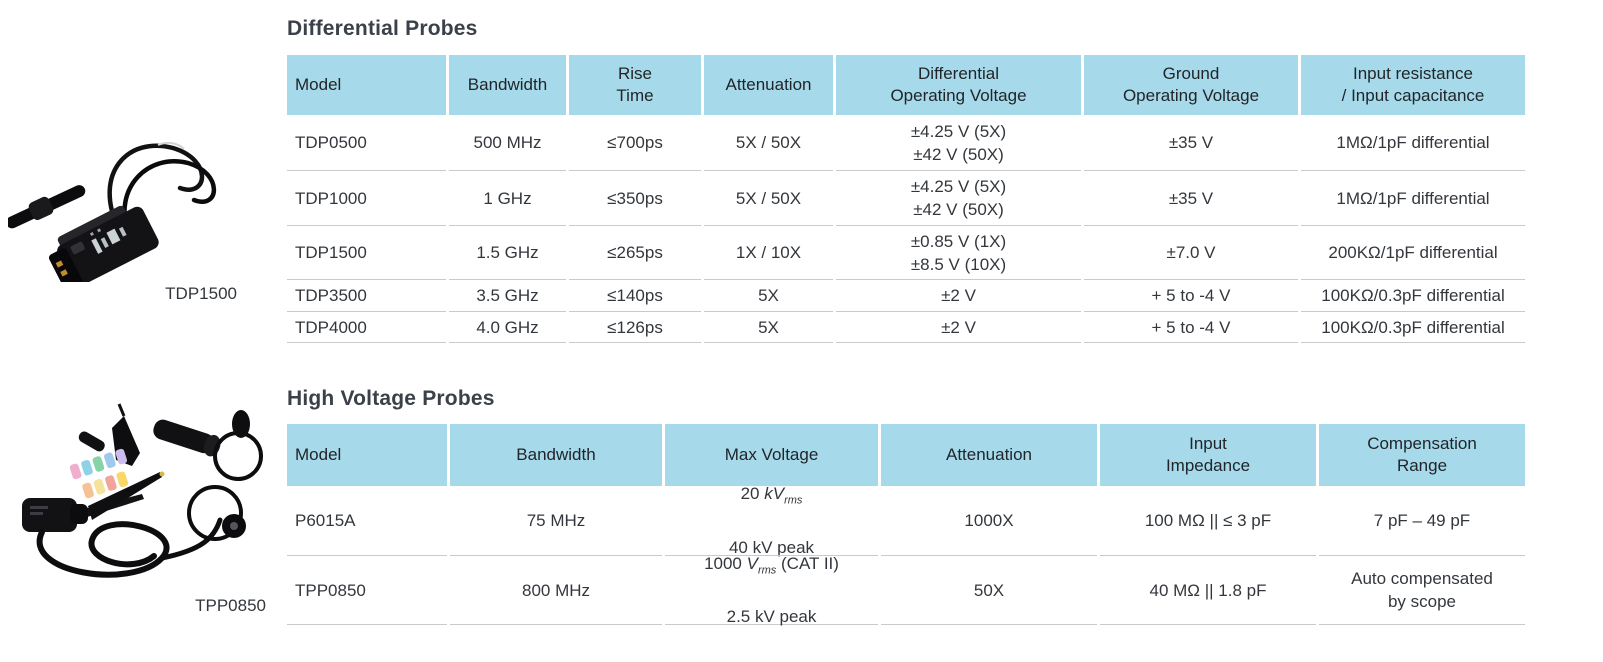 Image resolution: width=1603 pixels, height=662 pixels. Describe the element at coordinates (507, 197) in the screenshot. I see `cell: 1 GHz` at that location.